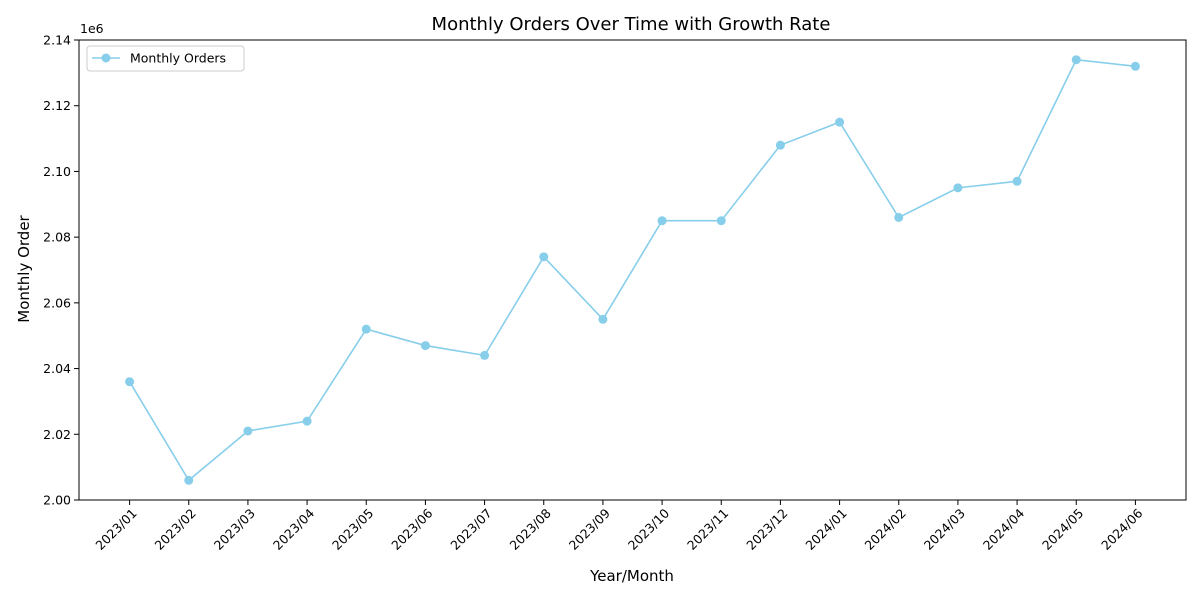  I want to click on x-tick-label: 2024/04, so click(1003, 528).